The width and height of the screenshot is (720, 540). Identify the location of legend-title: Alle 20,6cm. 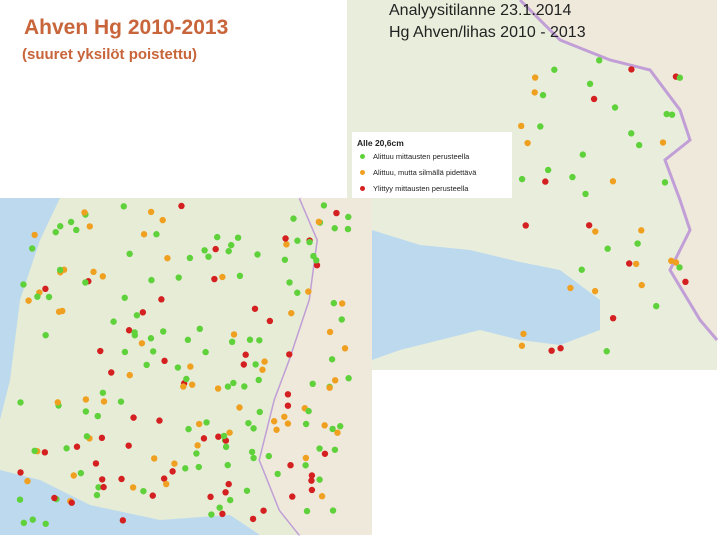
(380, 143).